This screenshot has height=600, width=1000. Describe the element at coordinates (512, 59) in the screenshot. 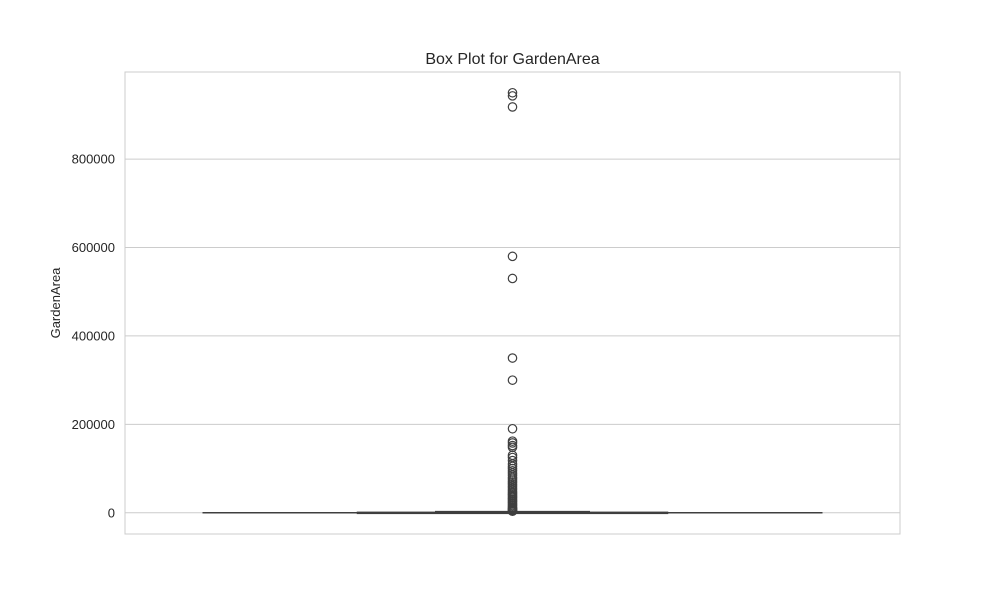

I see `chart-title: Box Plot for GardenArea` at that location.